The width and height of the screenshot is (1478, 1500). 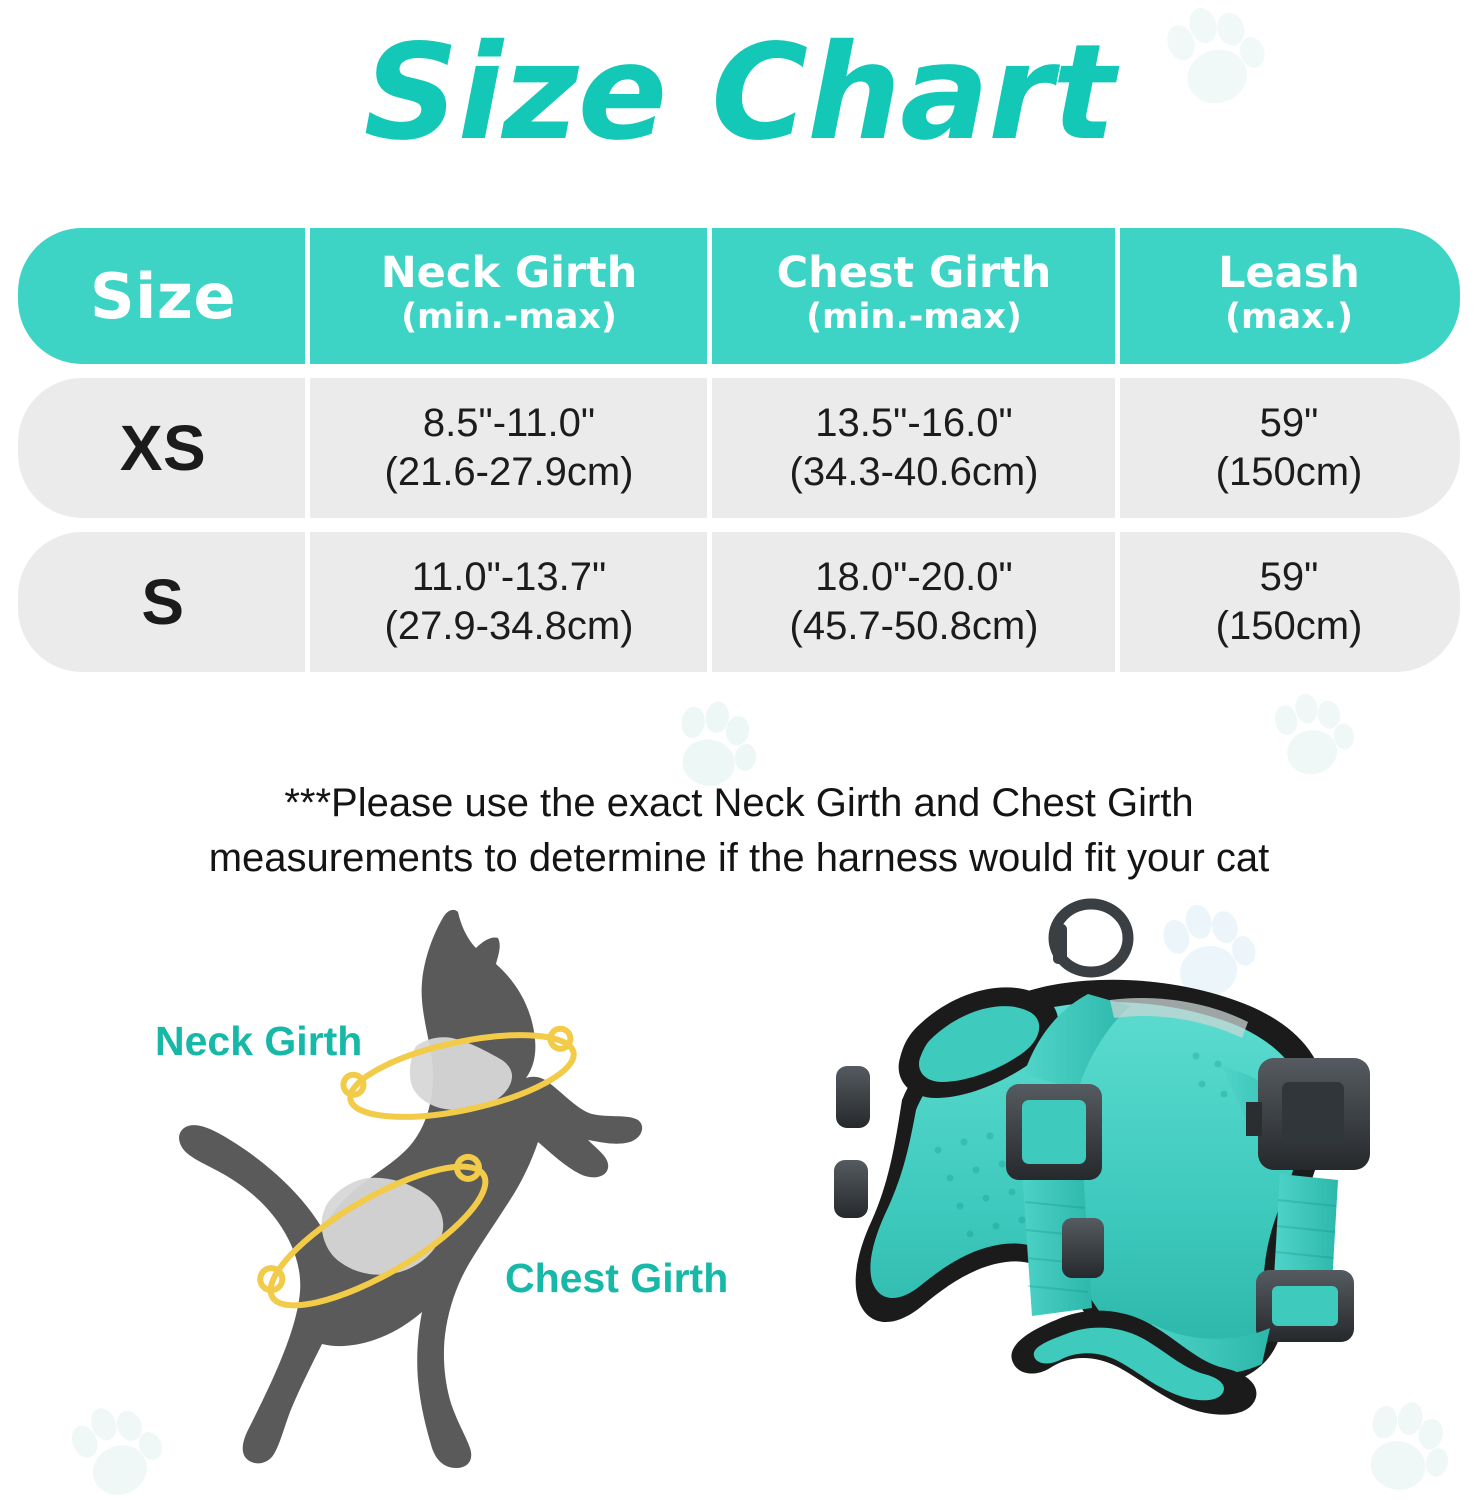 I want to click on harness-right-lower-strap, so click(x=1306, y=1229).